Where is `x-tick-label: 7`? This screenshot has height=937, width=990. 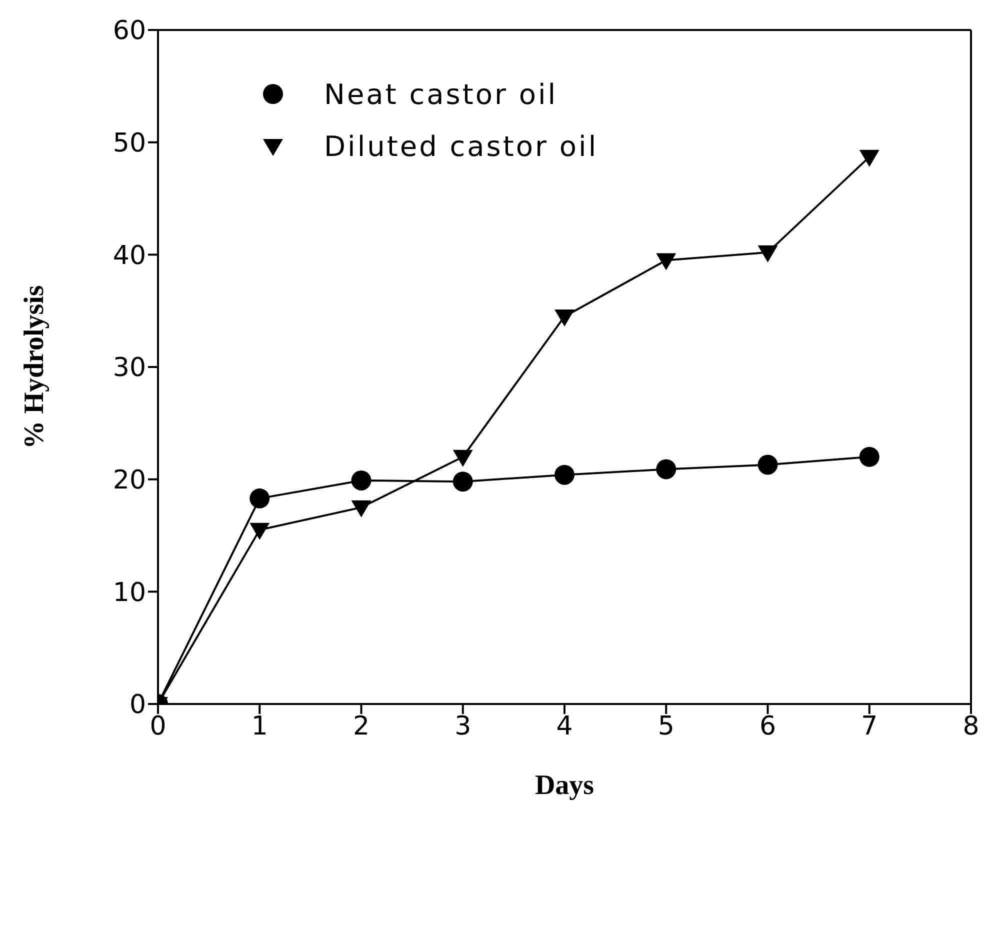
x-tick-label: 7 is located at coordinates (869, 726).